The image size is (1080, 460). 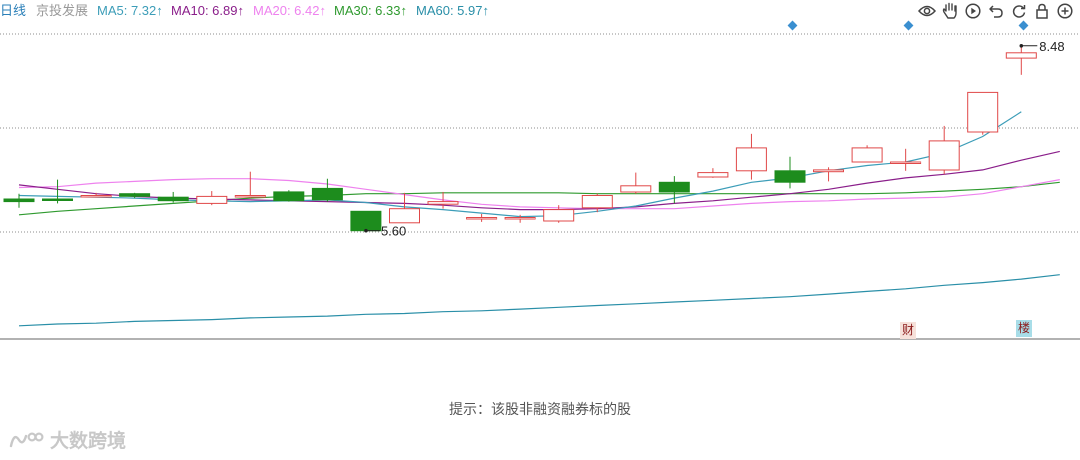 I want to click on watermark-text: 大数跨境, so click(x=88, y=441).